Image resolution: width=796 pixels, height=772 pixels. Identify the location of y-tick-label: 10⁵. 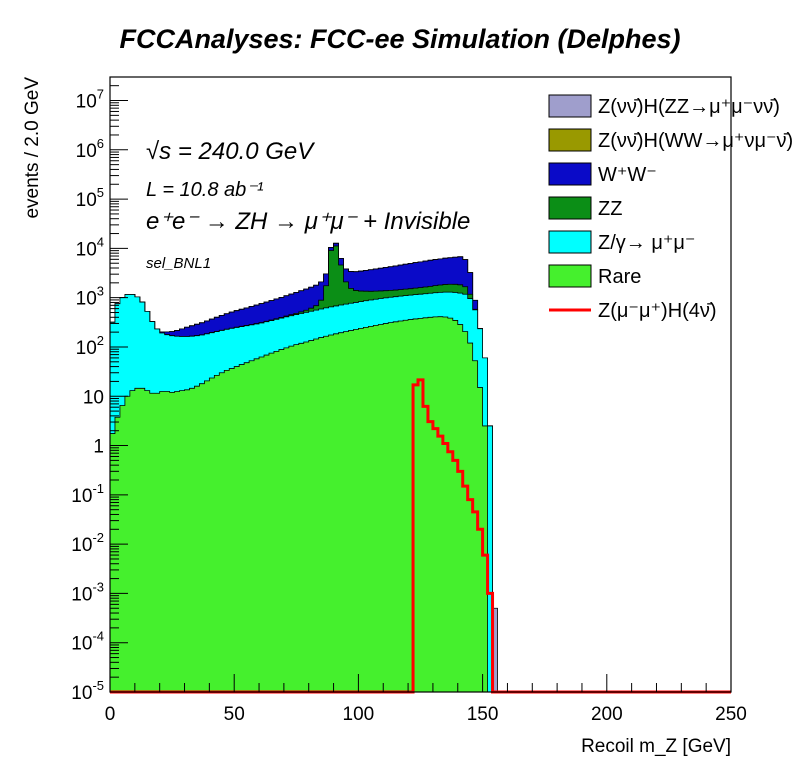
(90, 198).